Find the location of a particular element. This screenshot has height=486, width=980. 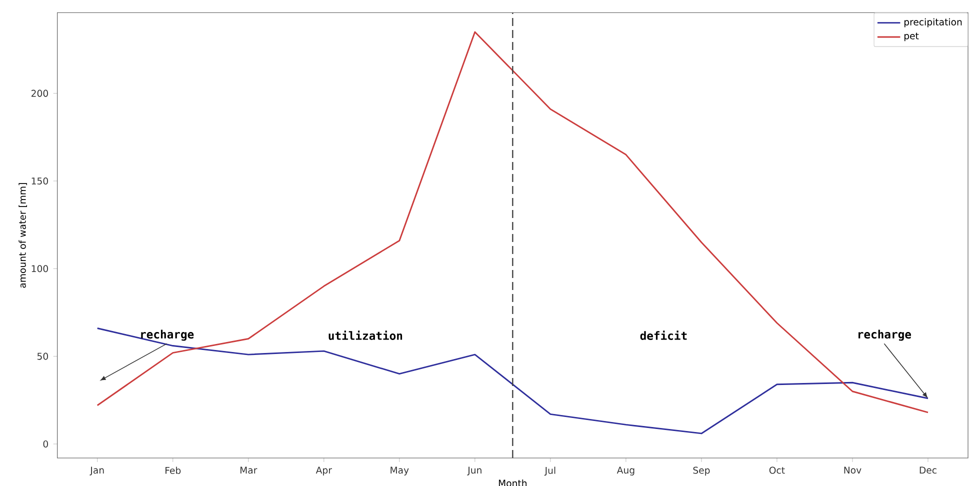

x-tick-label: Feb is located at coordinates (173, 470).